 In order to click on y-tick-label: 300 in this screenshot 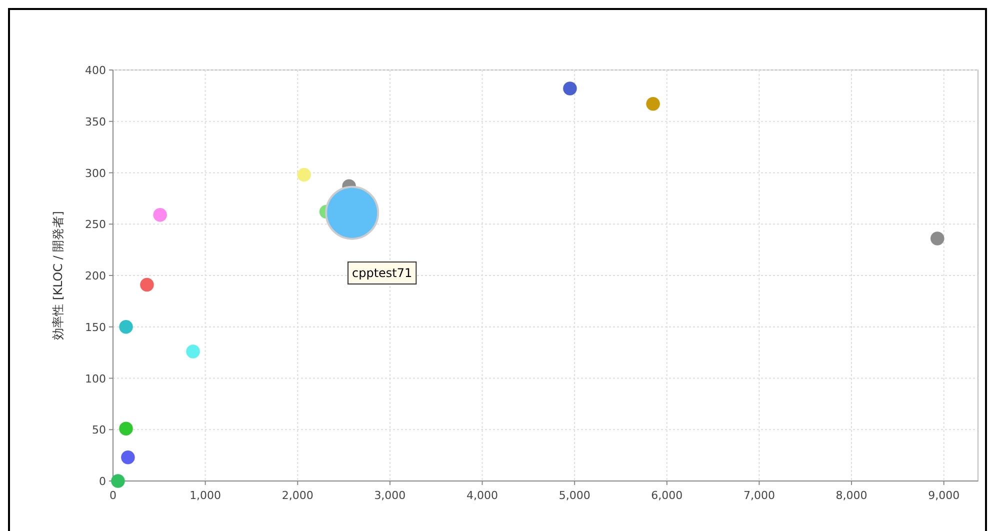, I will do `click(95, 173)`.